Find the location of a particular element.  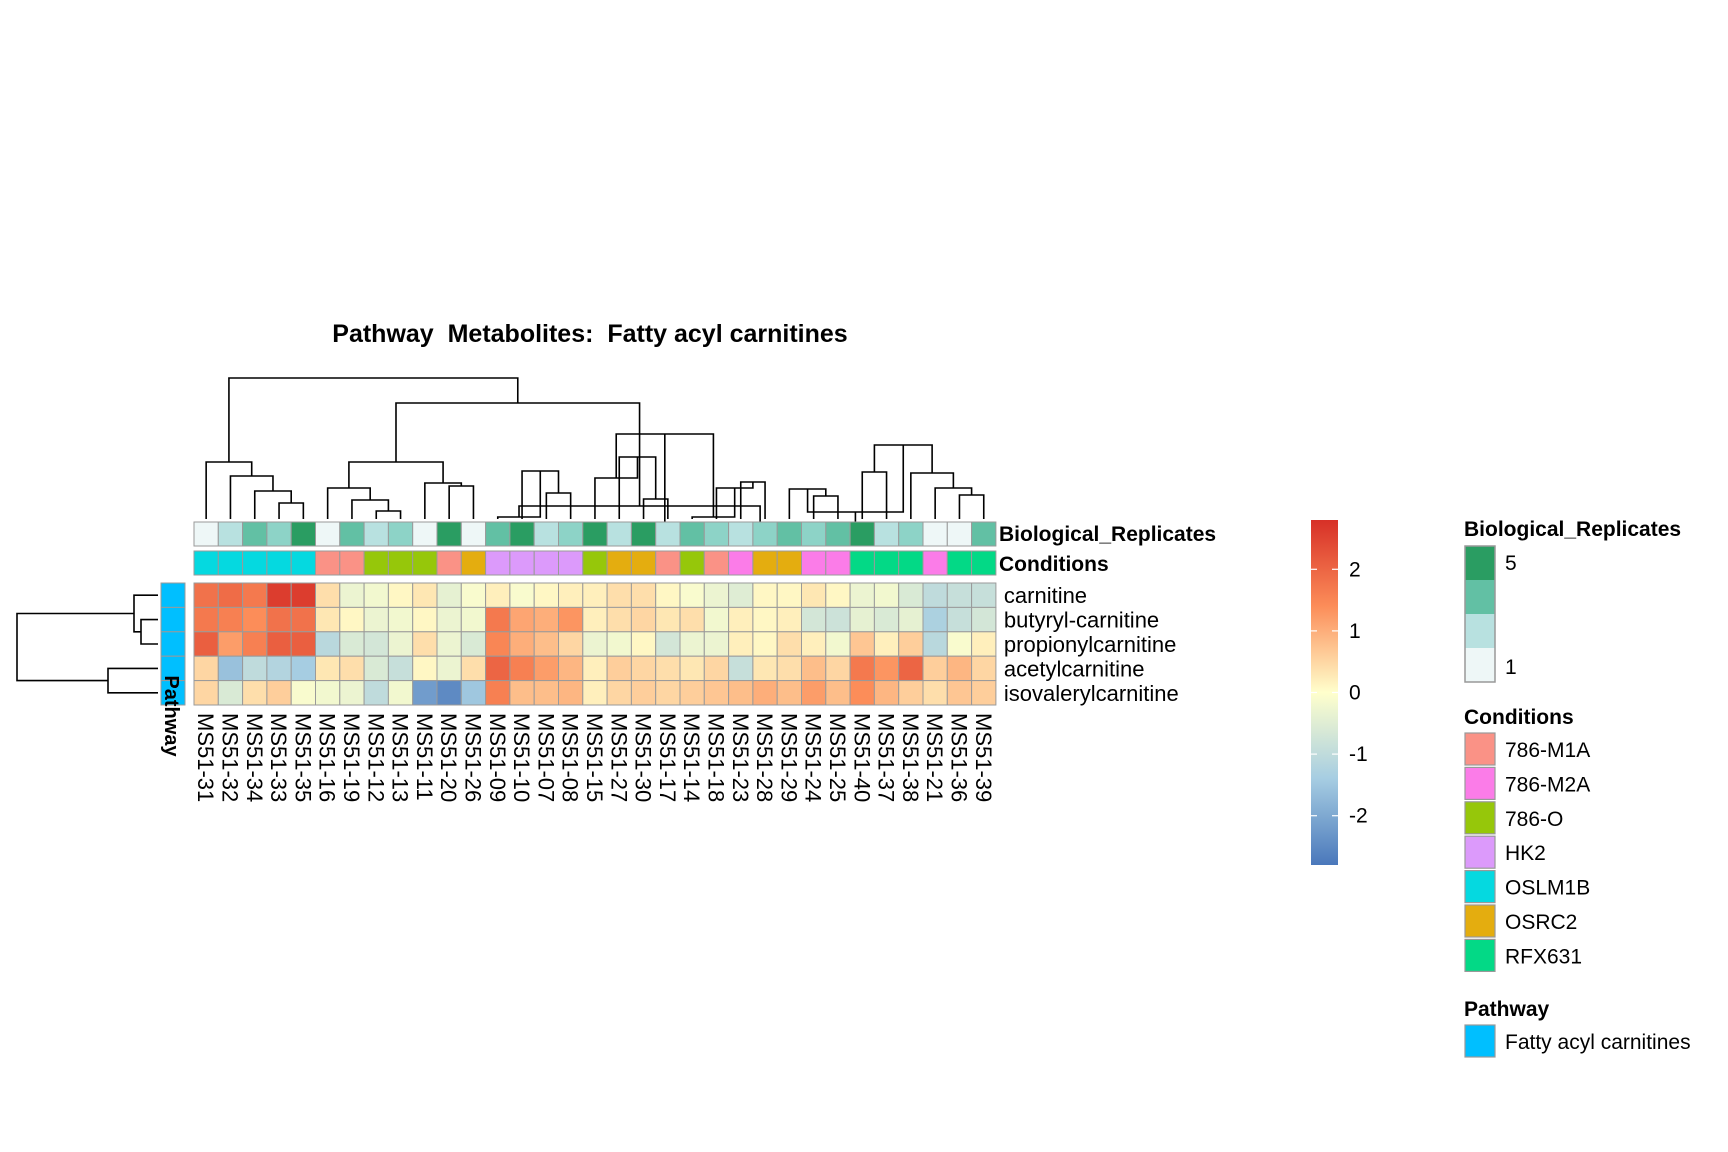

column-label: MS51-10 is located at coordinates (521, 757).